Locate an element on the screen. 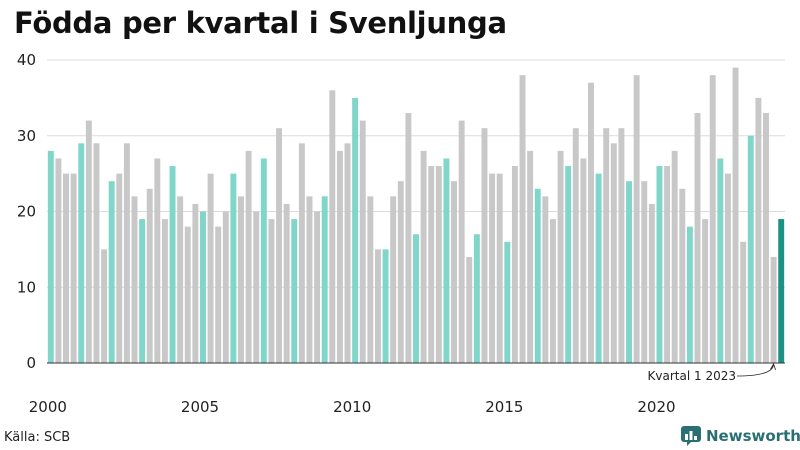  x-tick-label: 2020 is located at coordinates (656, 407).